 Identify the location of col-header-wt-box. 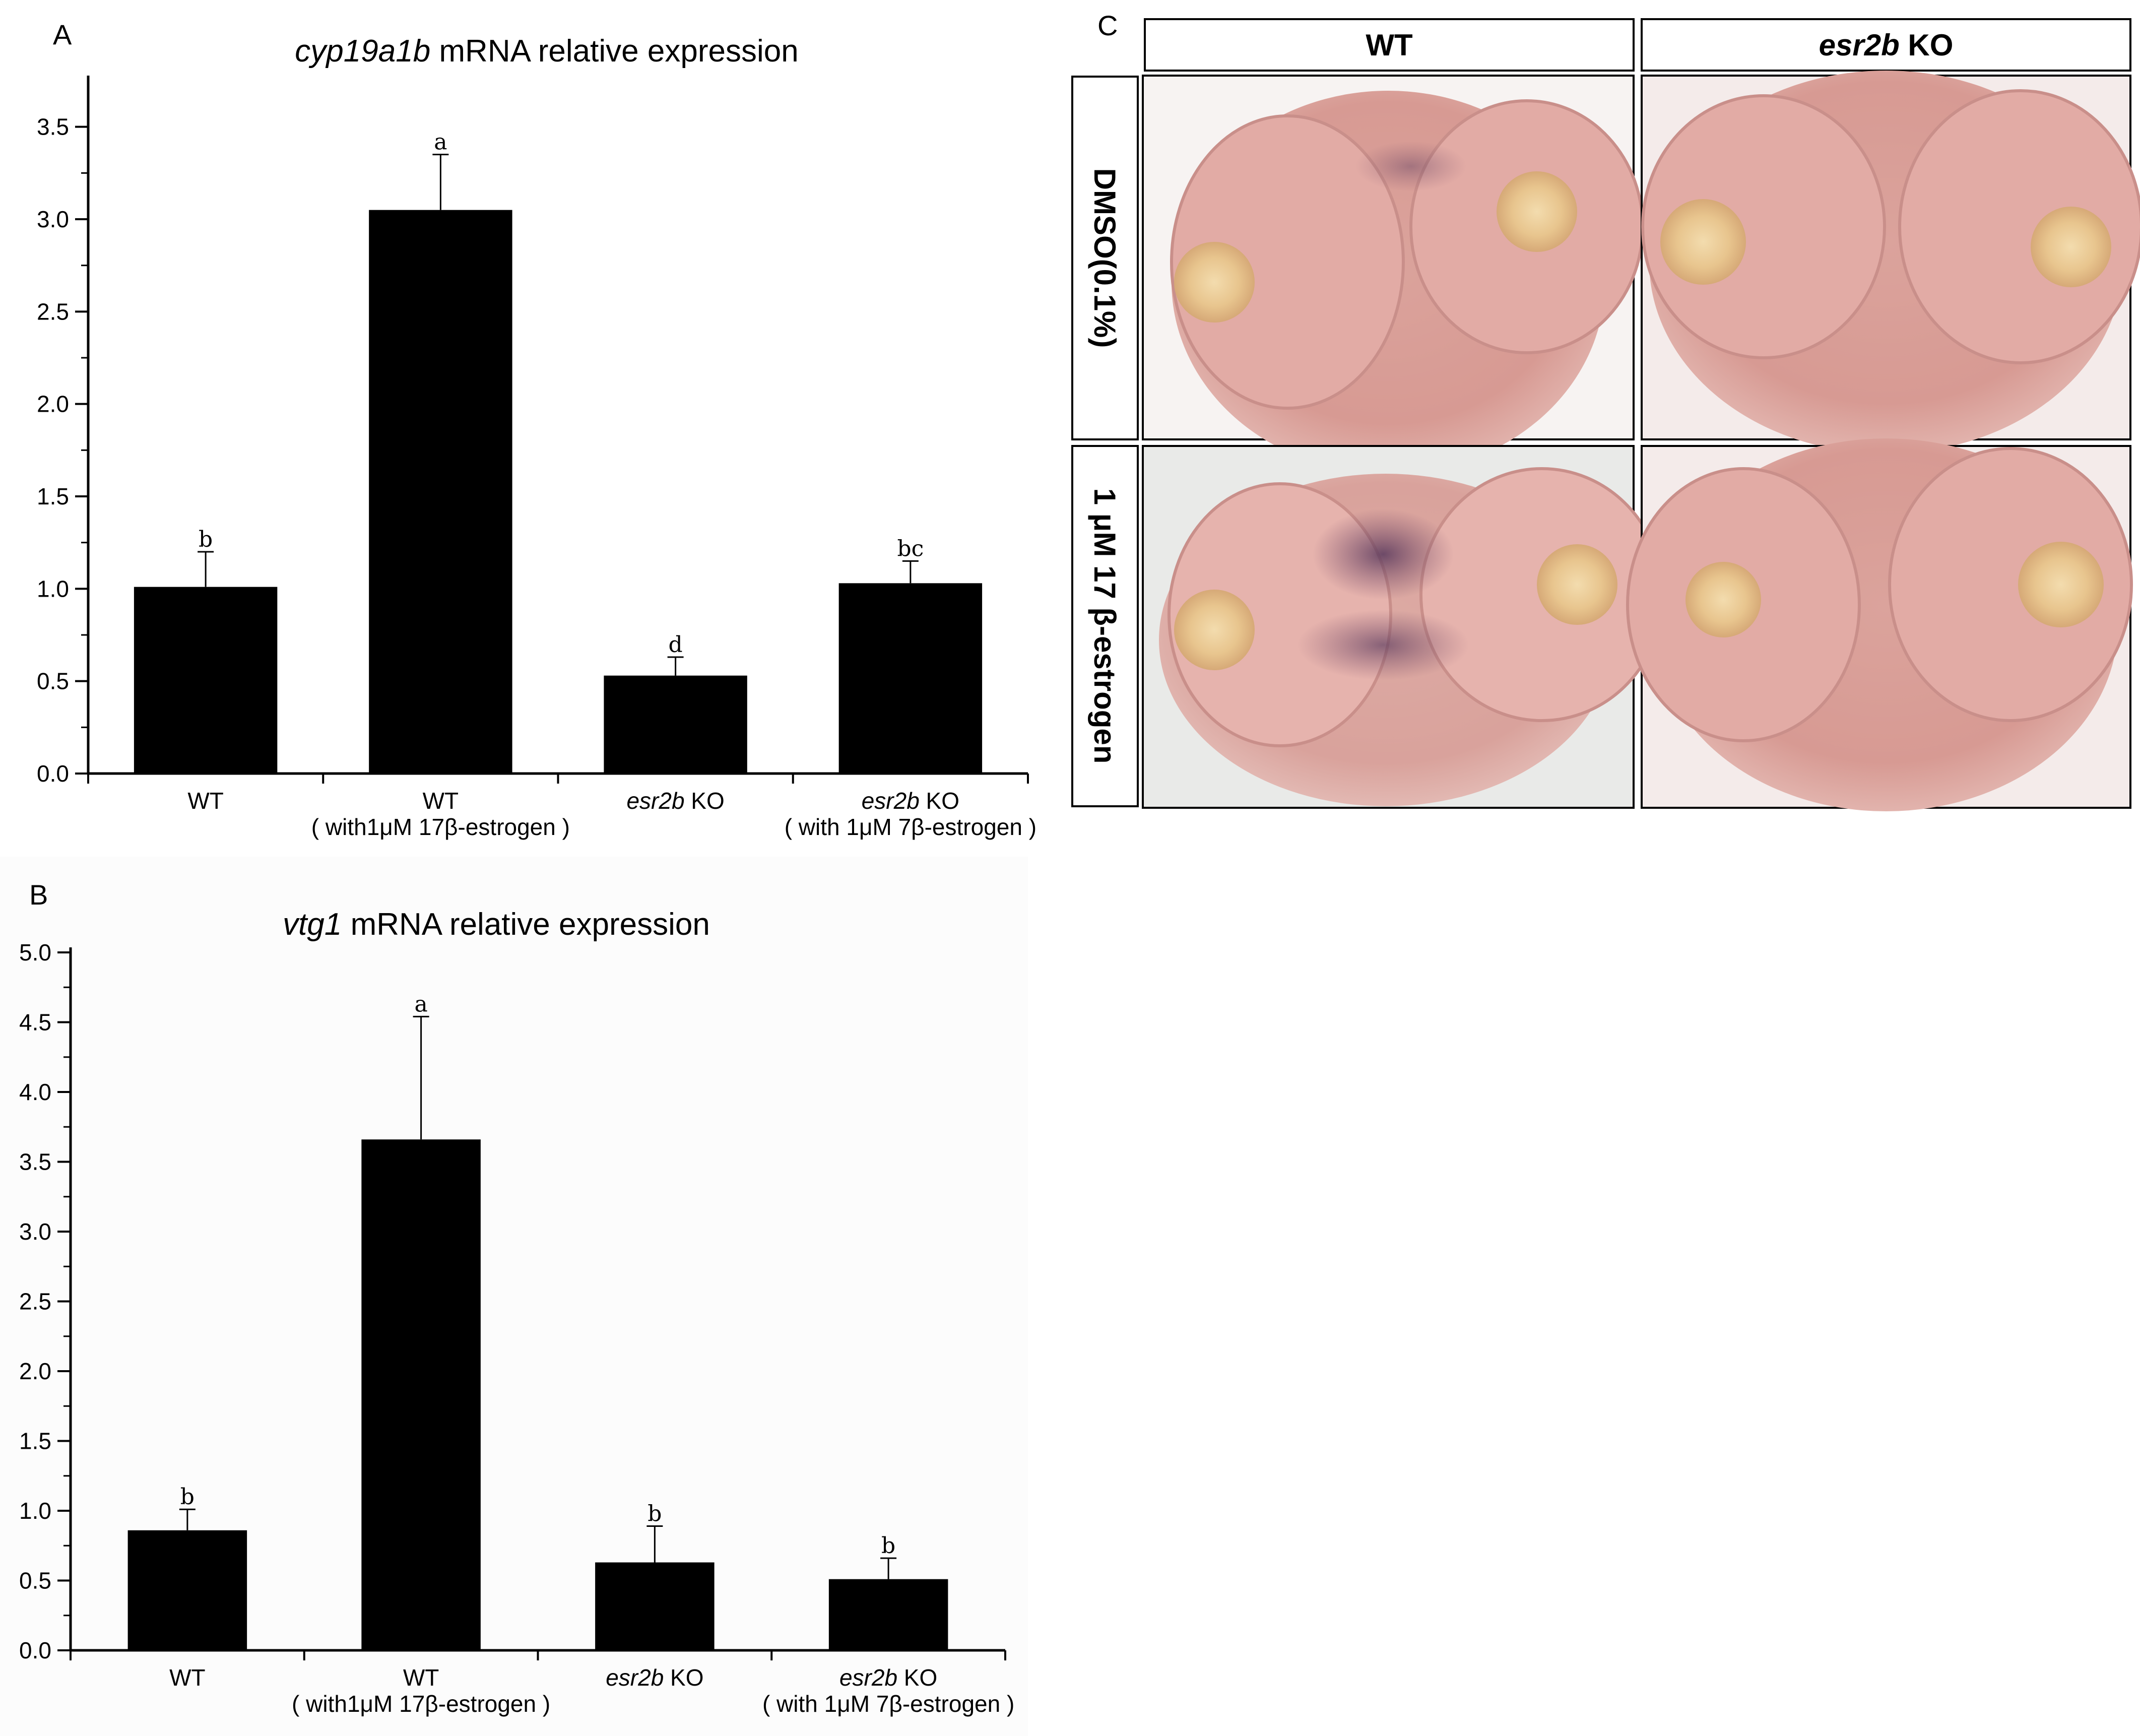
(1389, 45).